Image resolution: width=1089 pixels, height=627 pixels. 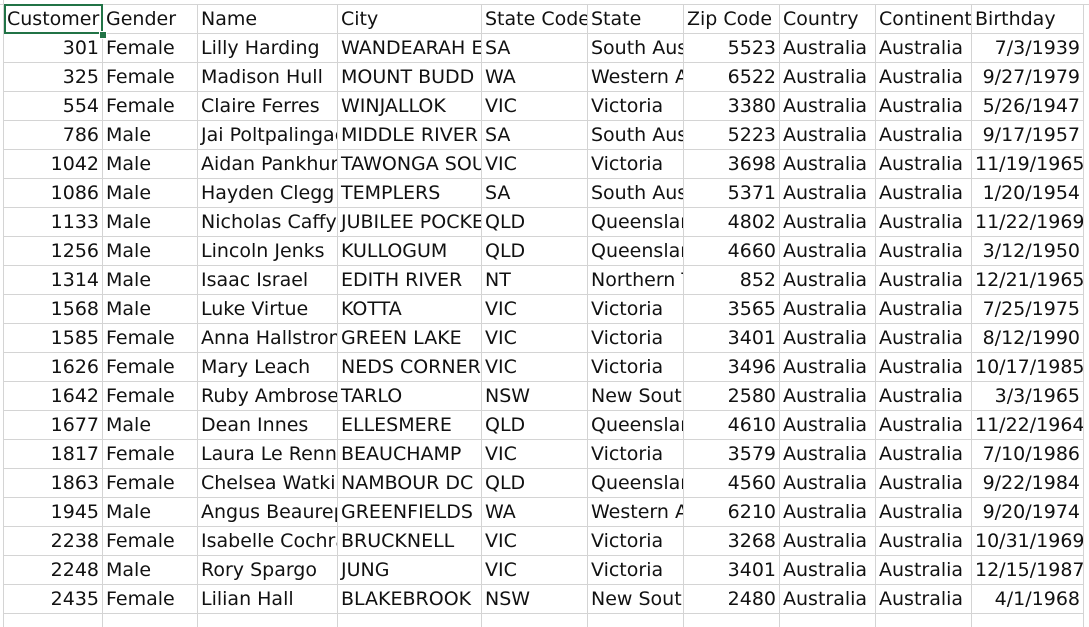 I want to click on cell-birthday: 7/3/1939, so click(x=1028, y=48).